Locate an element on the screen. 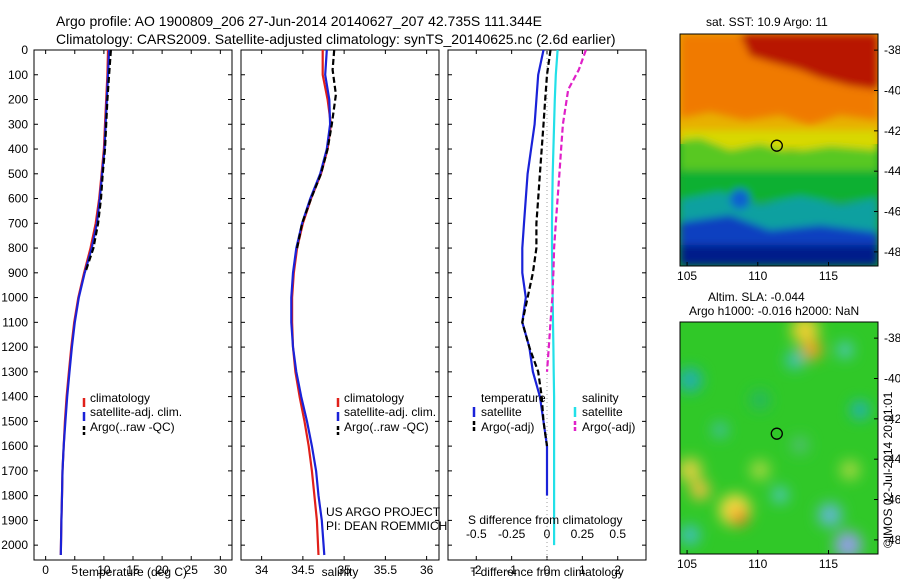 Image resolution: width=900 pixels, height=580 pixels. sst-map-axes: 105 110 115 -38 -40 -42 -44 -46 -48 is located at coordinates (788, 163).